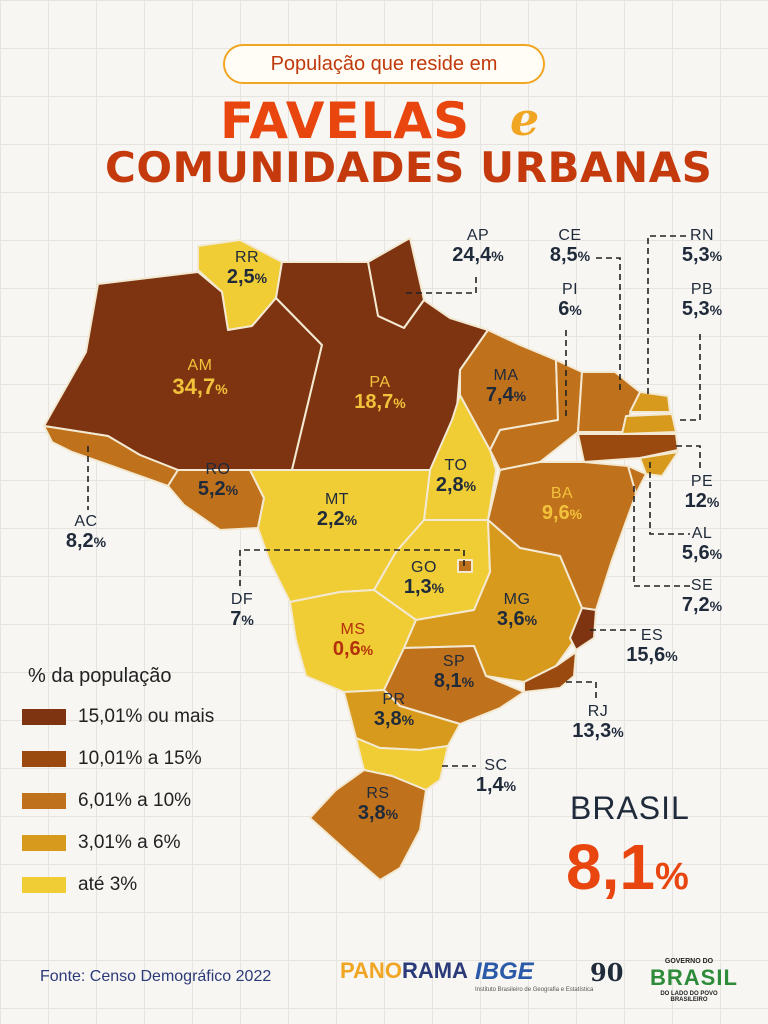 The height and width of the screenshot is (1024, 768). What do you see at coordinates (627, 867) in the screenshot?
I see `brasil-value: 8,1%` at bounding box center [627, 867].